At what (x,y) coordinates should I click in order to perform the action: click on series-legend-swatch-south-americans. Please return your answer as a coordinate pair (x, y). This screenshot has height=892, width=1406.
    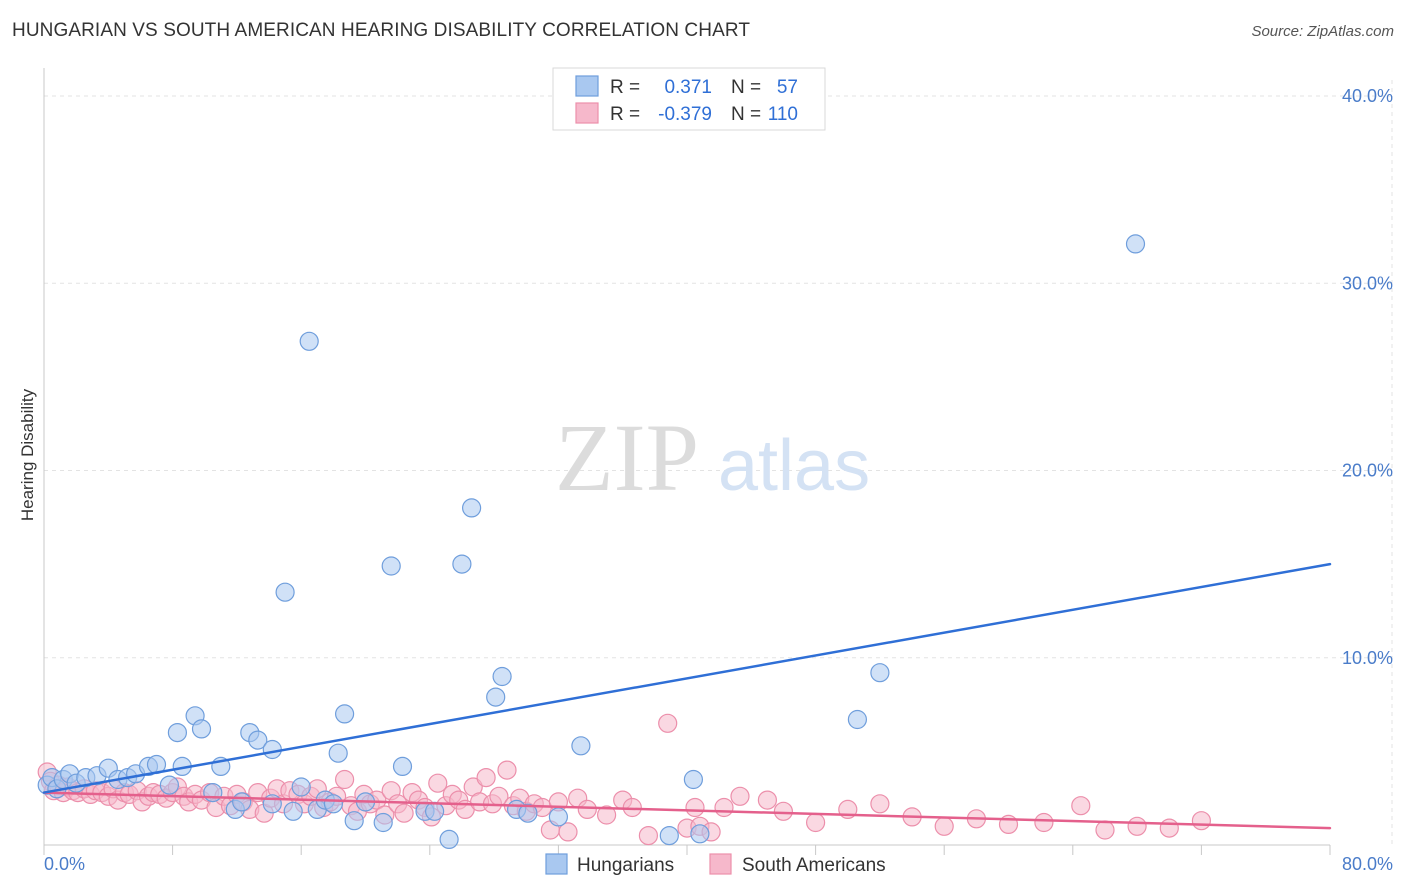
    Looking at the image, I should click on (720, 864).